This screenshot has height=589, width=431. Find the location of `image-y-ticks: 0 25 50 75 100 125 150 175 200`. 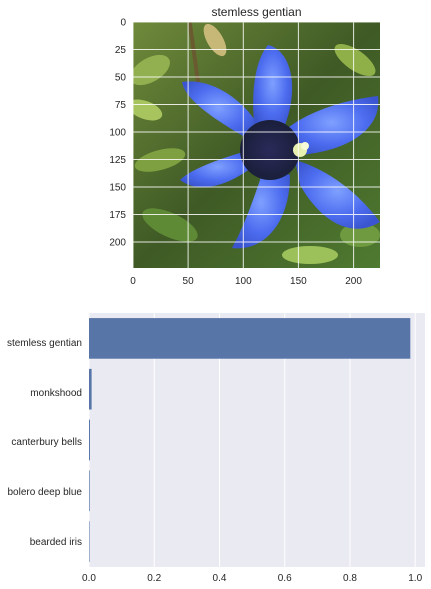

image-y-ticks: 0 25 50 75 100 125 150 175 200 is located at coordinates (117, 133).